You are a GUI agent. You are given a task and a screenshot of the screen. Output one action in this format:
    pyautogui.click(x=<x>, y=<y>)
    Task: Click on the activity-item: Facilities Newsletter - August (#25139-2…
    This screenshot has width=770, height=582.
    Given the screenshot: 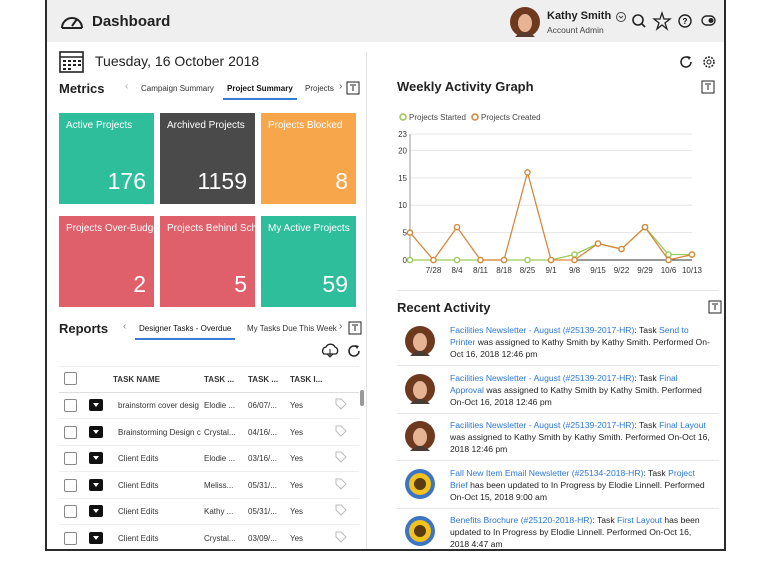 What is the action you would take?
    pyautogui.click(x=558, y=342)
    